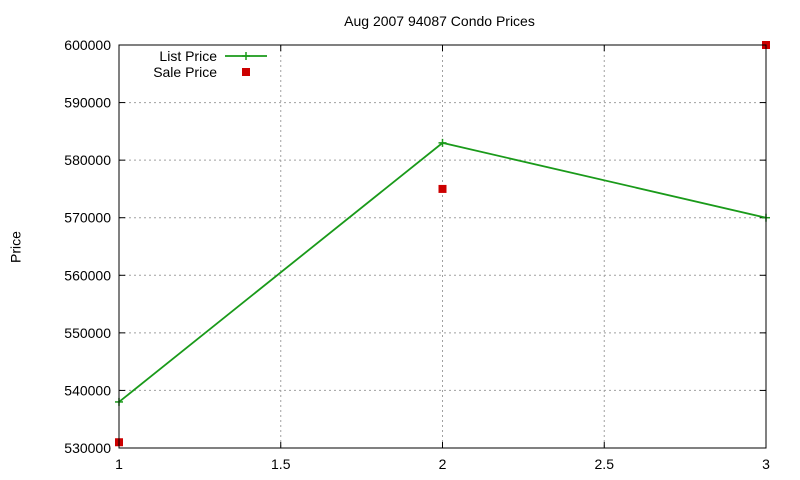  Describe the element at coordinates (766, 464) in the screenshot. I see `x-tick-label: 3` at that location.